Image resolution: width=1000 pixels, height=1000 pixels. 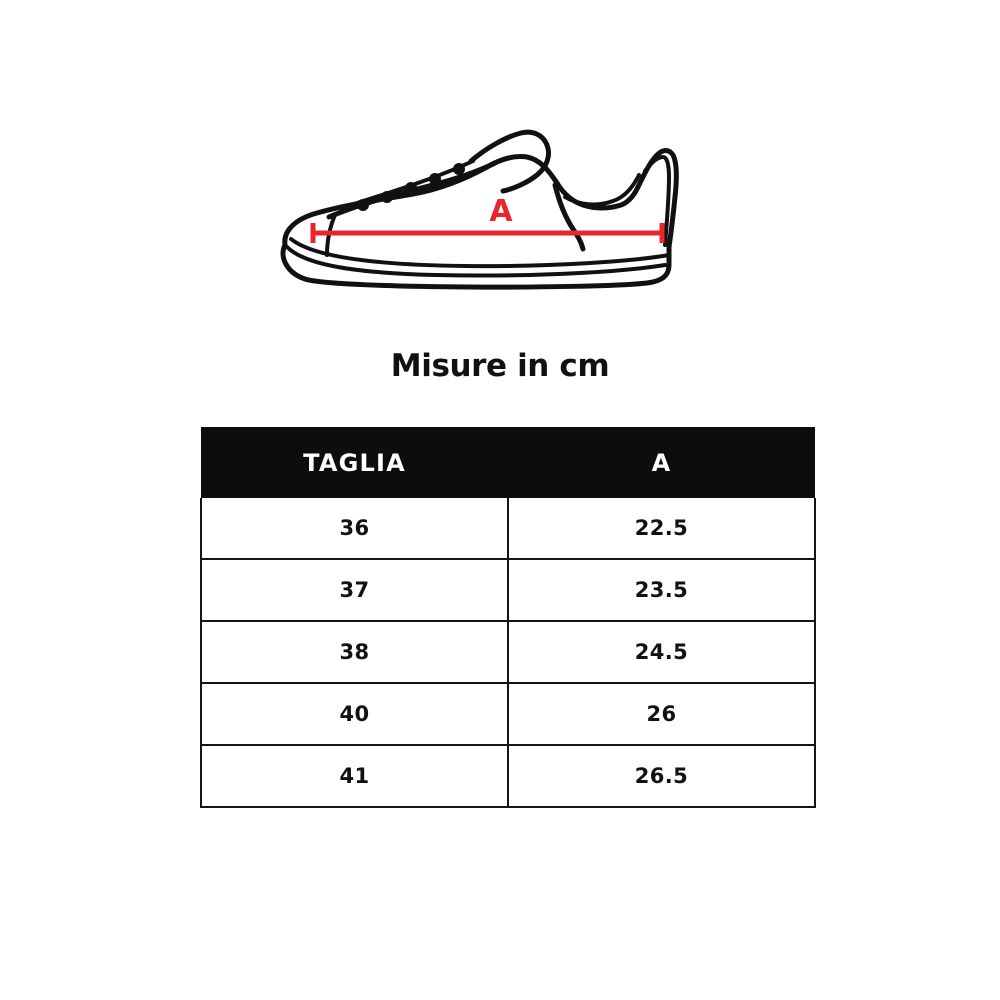 What do you see at coordinates (354, 462) in the screenshot?
I see `column-header-taglia: TAGLIA` at bounding box center [354, 462].